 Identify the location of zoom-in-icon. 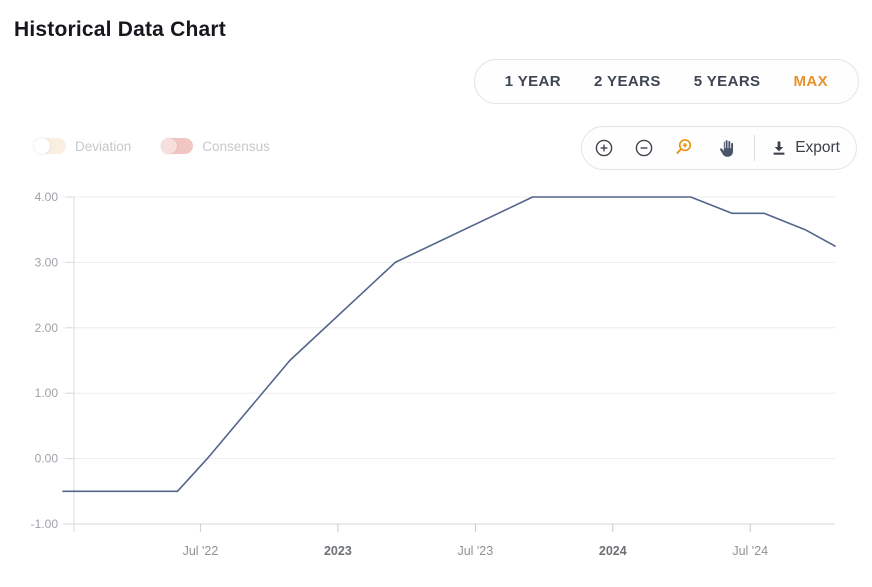
(604, 148).